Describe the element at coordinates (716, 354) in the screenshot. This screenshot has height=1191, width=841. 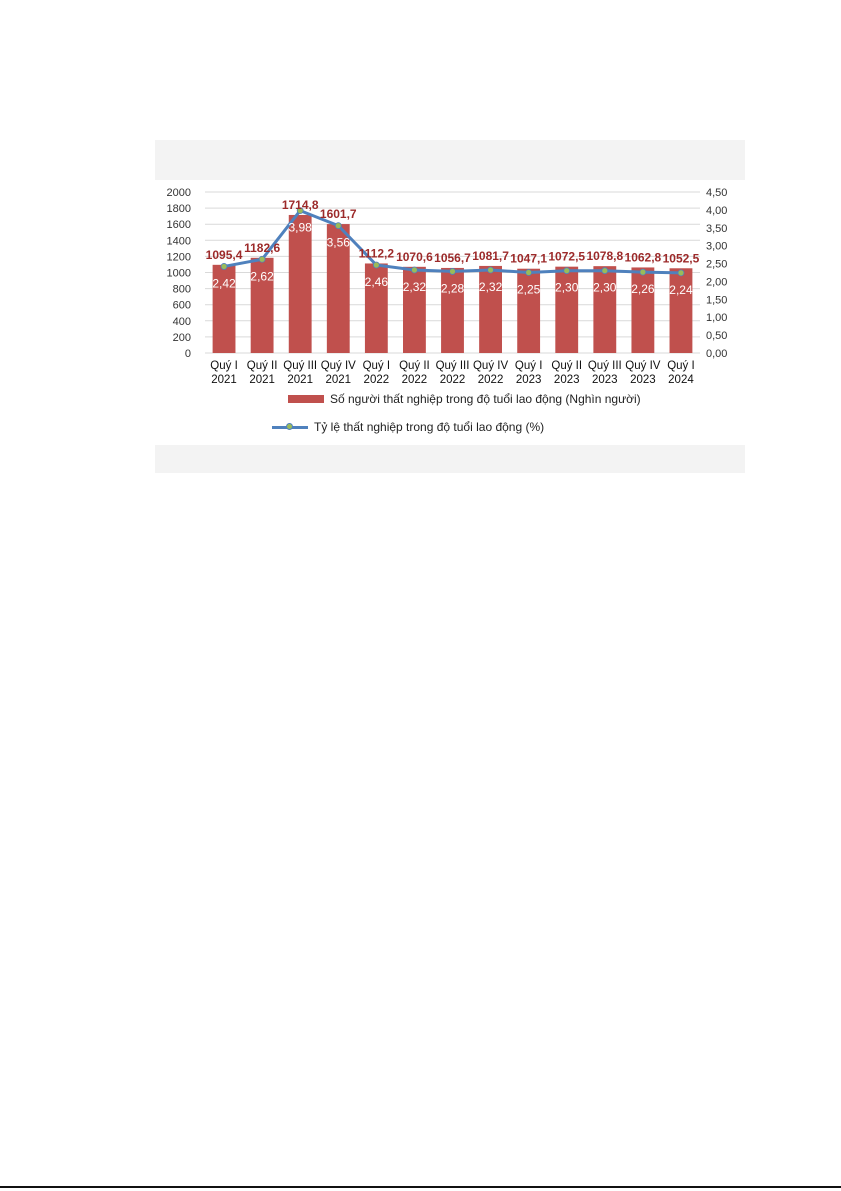
I see `y-right-tick-label: 0,00` at that location.